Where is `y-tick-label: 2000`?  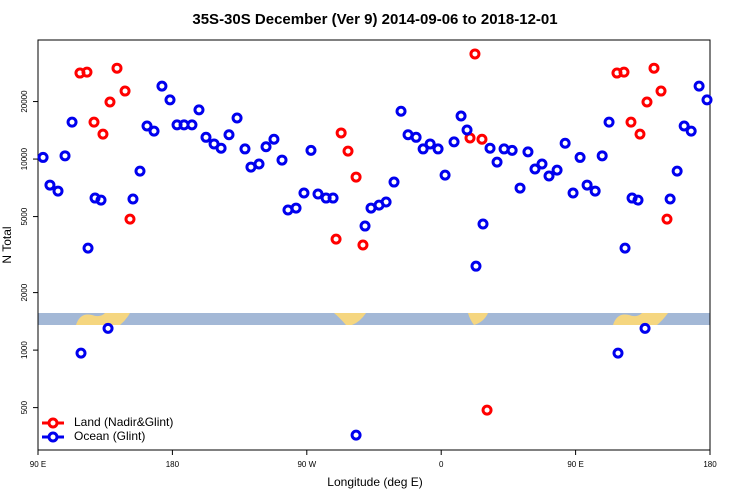
y-tick-label: 2000 is located at coordinates (24, 292).